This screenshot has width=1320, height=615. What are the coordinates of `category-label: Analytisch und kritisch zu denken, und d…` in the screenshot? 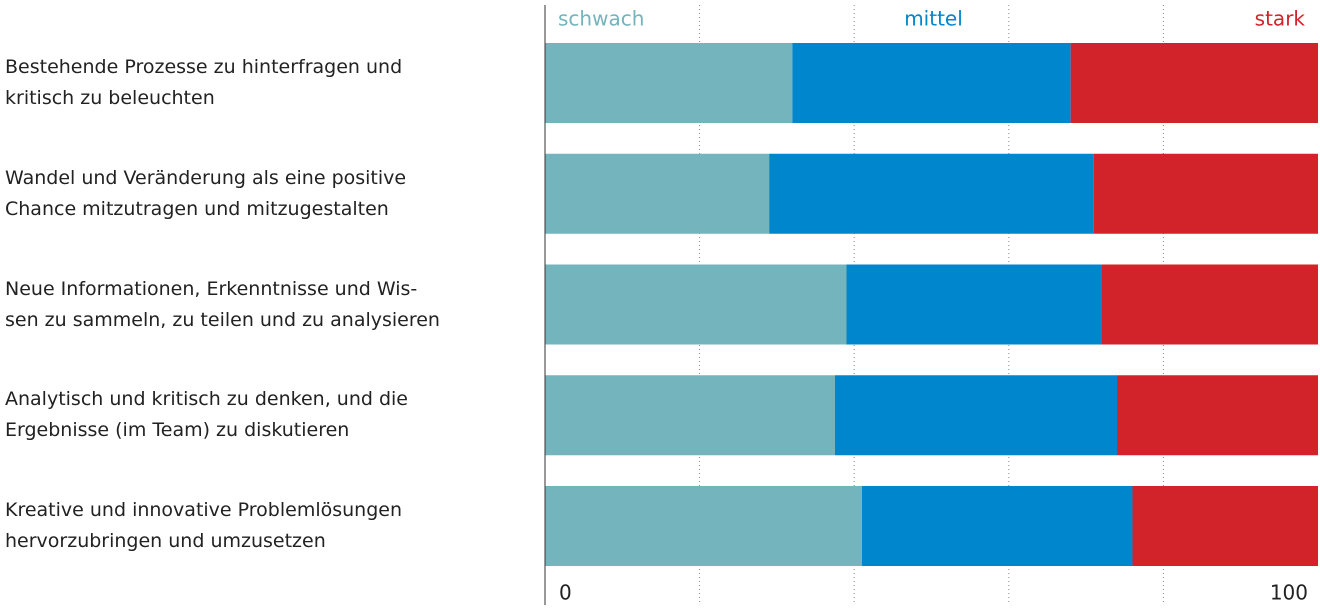 It's located at (206, 415).